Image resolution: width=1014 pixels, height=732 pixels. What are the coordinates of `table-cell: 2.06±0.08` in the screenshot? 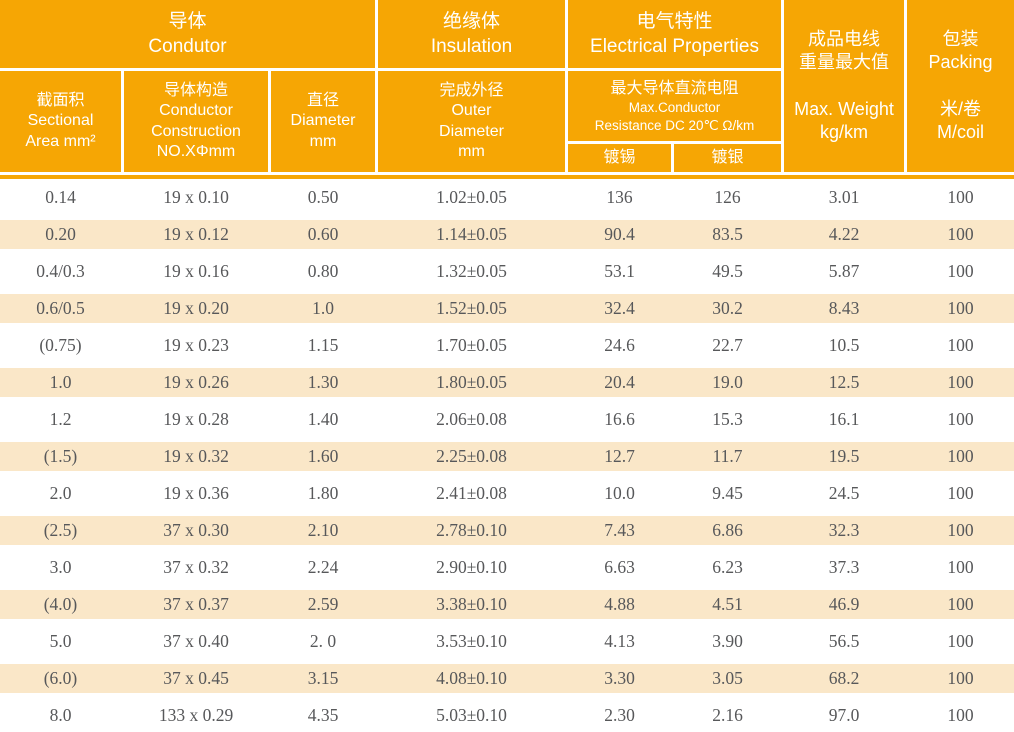 It's located at (471, 419).